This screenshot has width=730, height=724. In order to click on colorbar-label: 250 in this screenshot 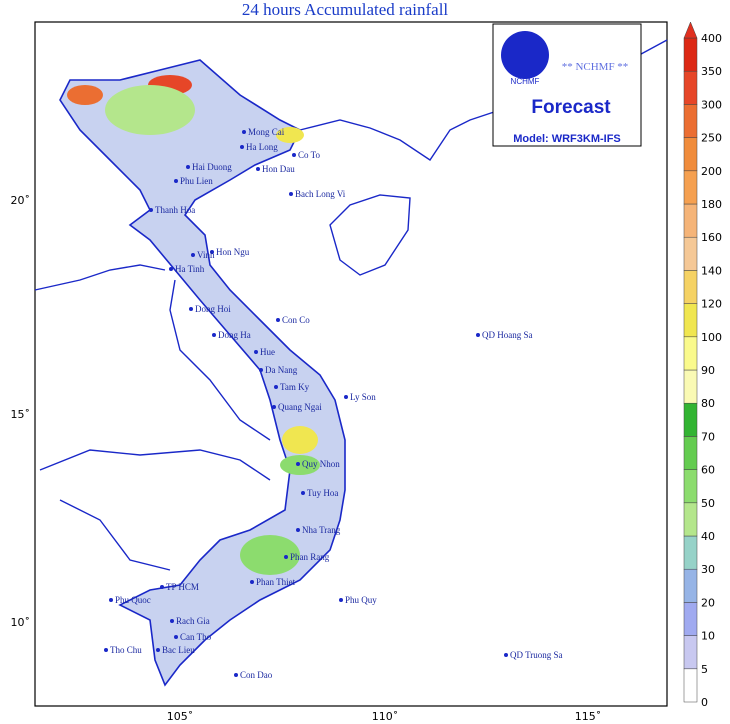, I will do `click(711, 138)`.